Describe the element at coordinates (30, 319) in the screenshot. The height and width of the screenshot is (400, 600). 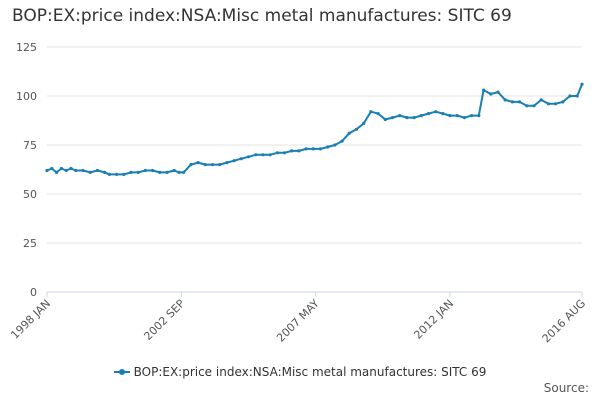
I see `x-tick-label: 1998 JAN` at that location.